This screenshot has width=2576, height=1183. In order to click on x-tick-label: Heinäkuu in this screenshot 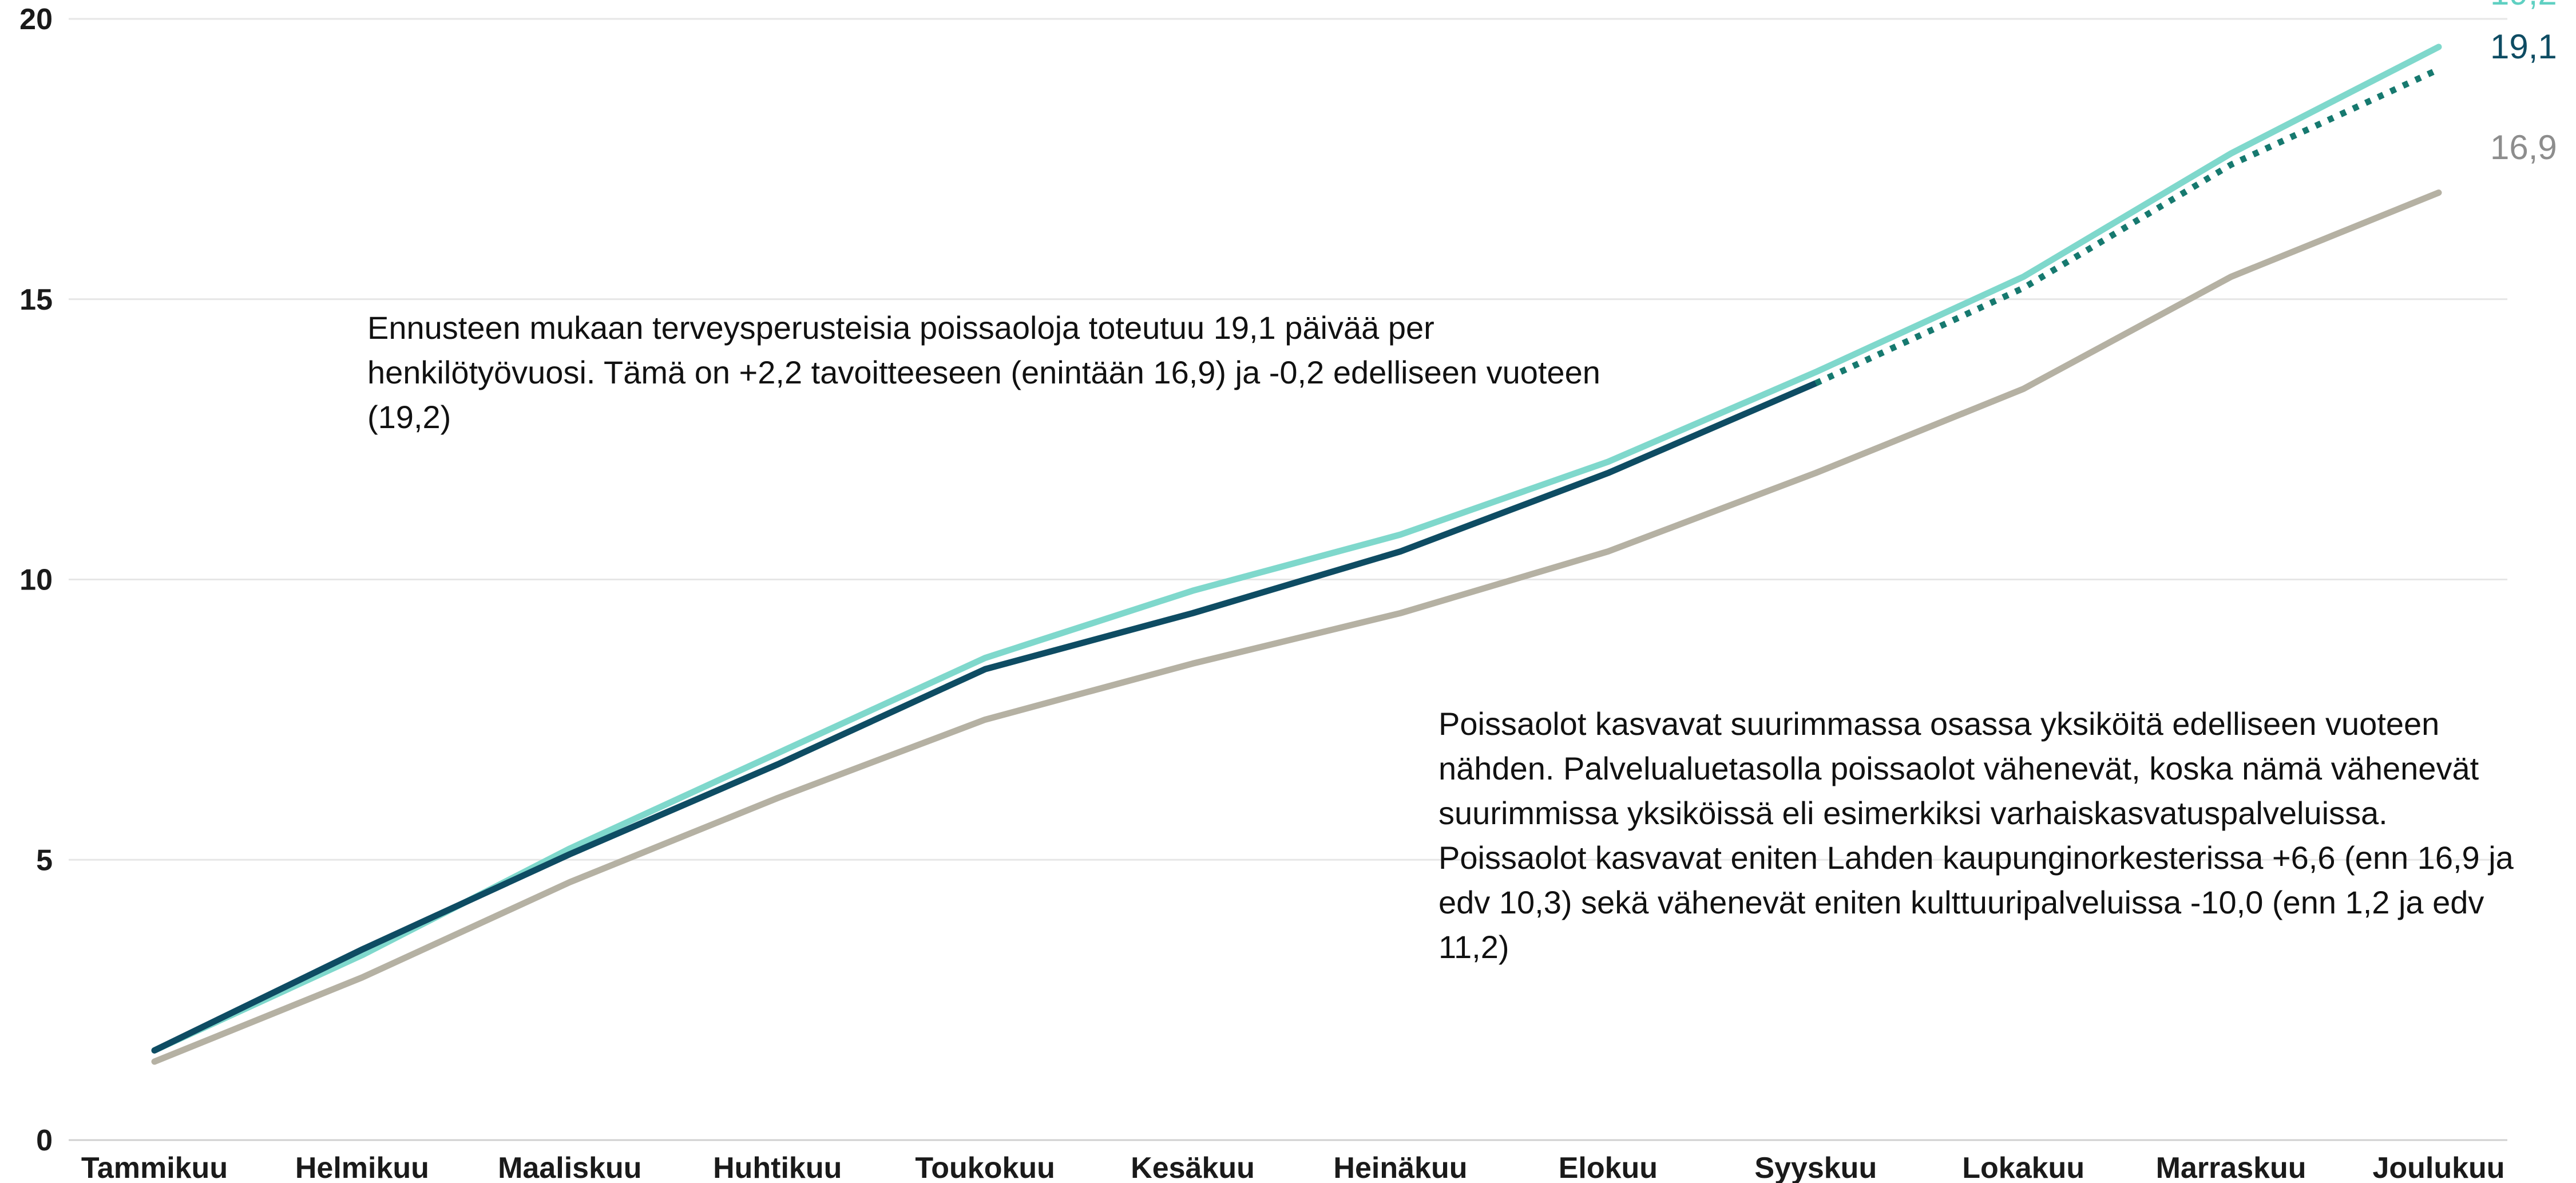, I will do `click(1400, 1167)`.